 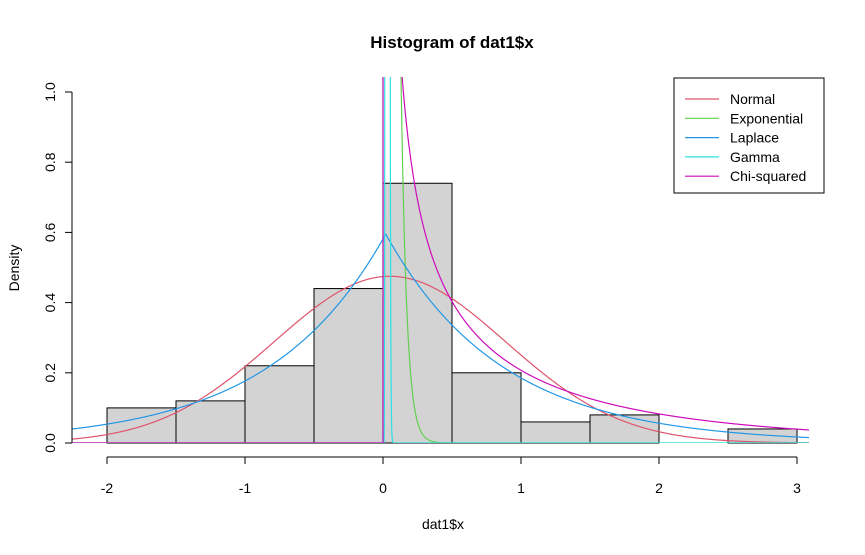 What do you see at coordinates (451, 476) in the screenshot?
I see `x-axis: -2 -1 0 1 2 3` at bounding box center [451, 476].